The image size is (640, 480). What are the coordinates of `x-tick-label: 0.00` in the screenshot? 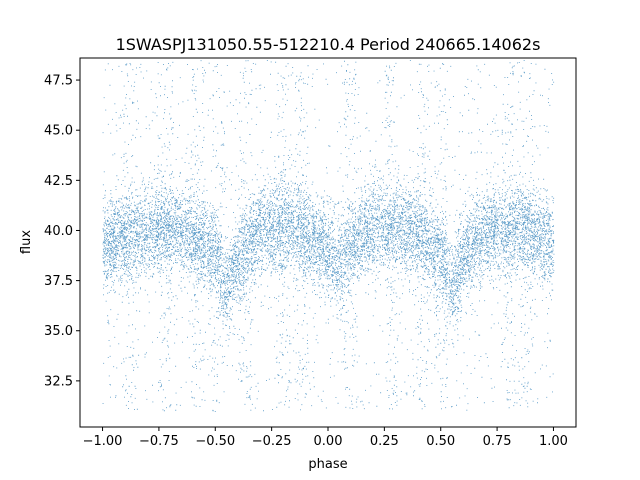 It's located at (328, 441).